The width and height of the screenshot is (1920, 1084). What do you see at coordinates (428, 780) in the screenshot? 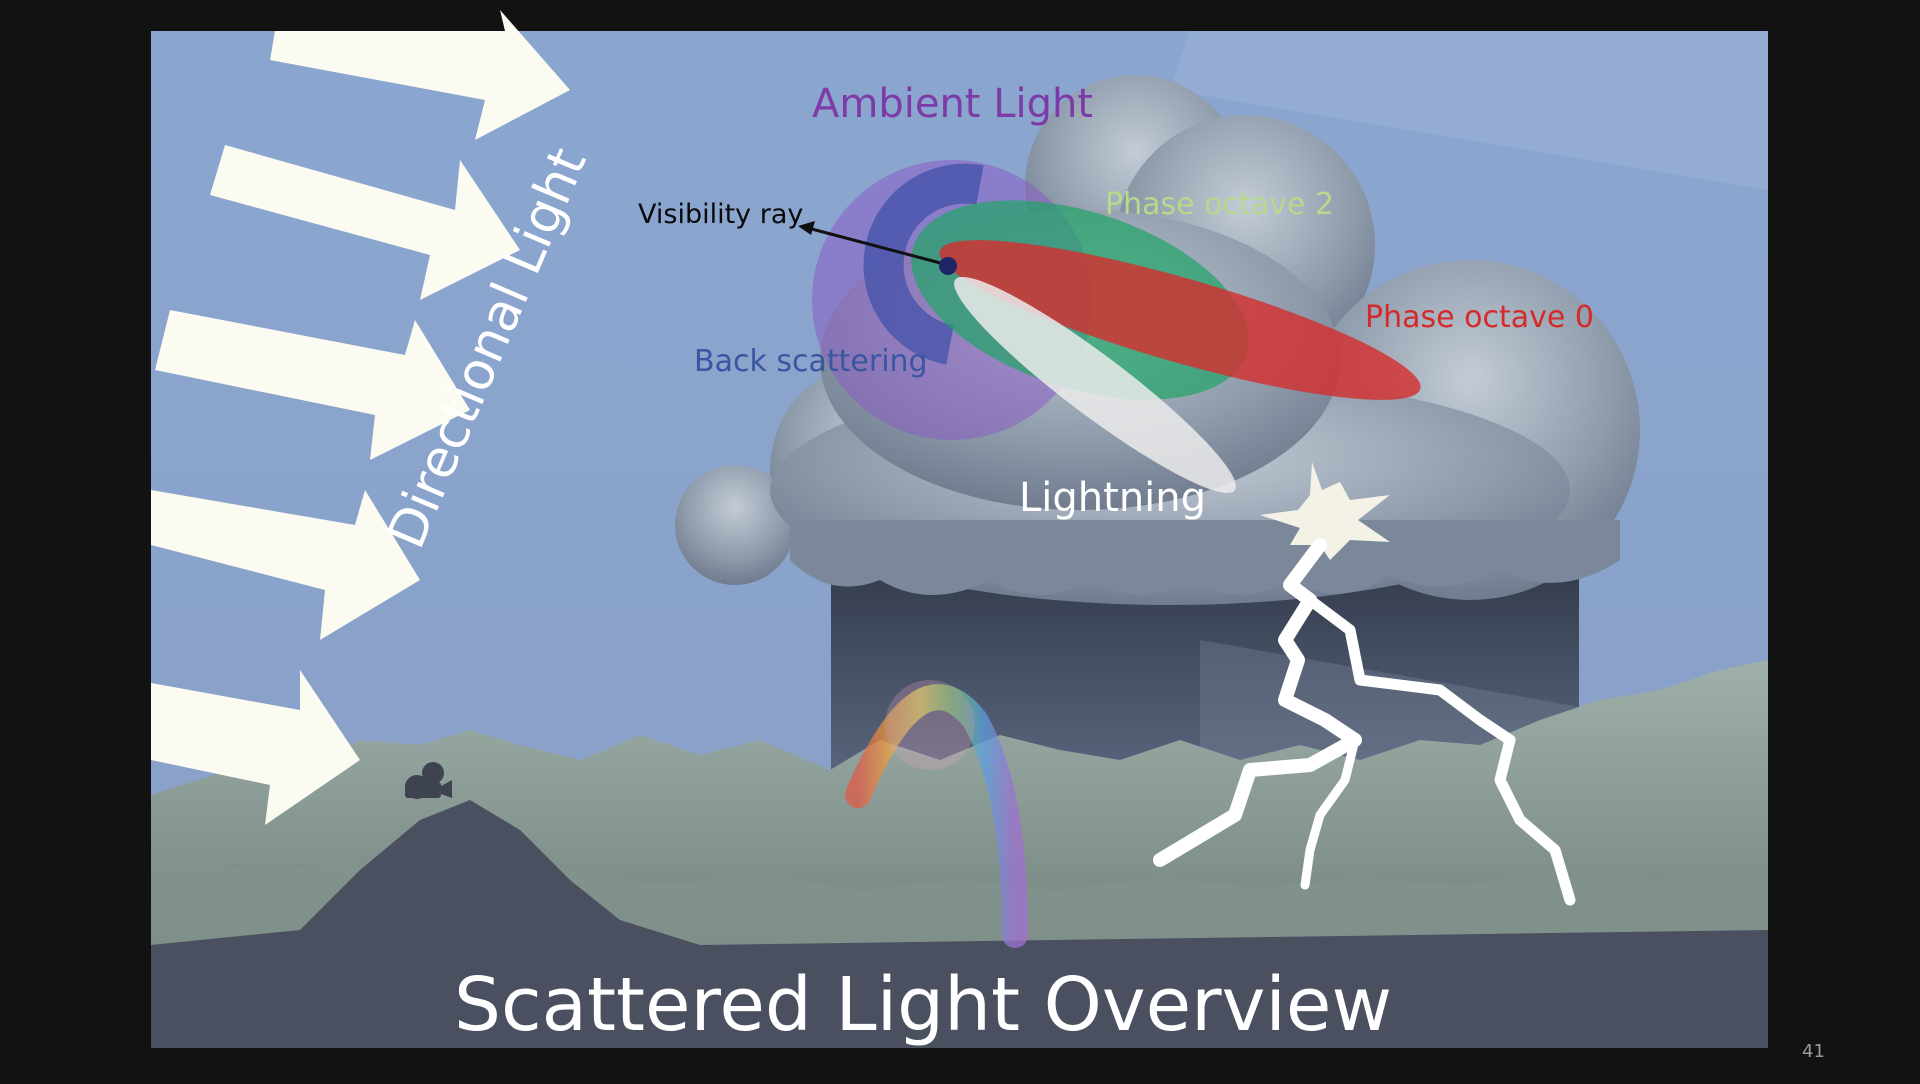
I see `camera-icon` at bounding box center [428, 780].